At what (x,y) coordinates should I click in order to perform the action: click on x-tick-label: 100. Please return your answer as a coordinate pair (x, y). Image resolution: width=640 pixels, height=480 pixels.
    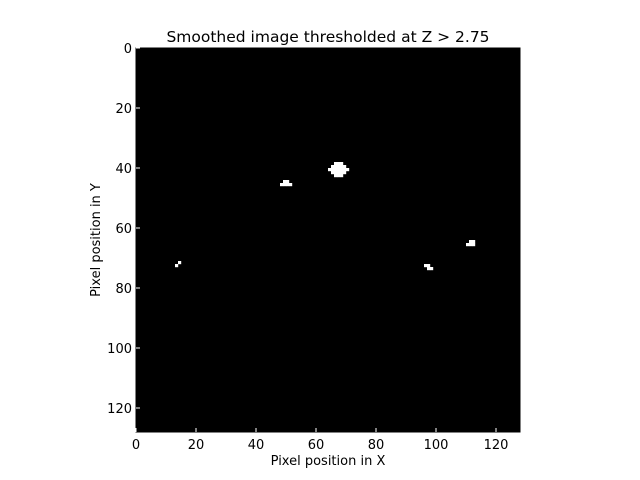
    Looking at the image, I should click on (436, 445).